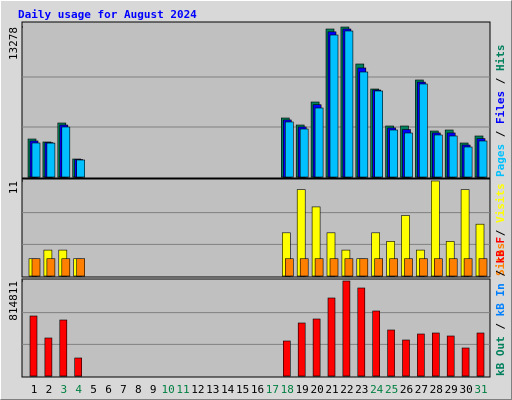  What do you see at coordinates (436, 389) in the screenshot?
I see `x-tick-label: 28` at bounding box center [436, 389].